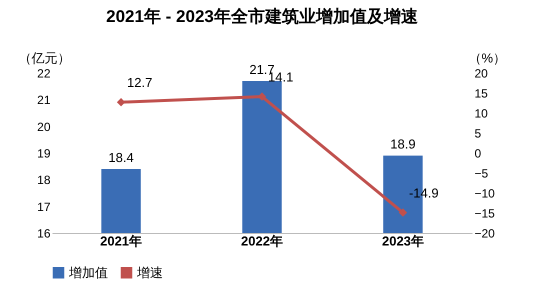 The image size is (554, 301). I want to click on y2-tick-label: −20, so click(485, 233).